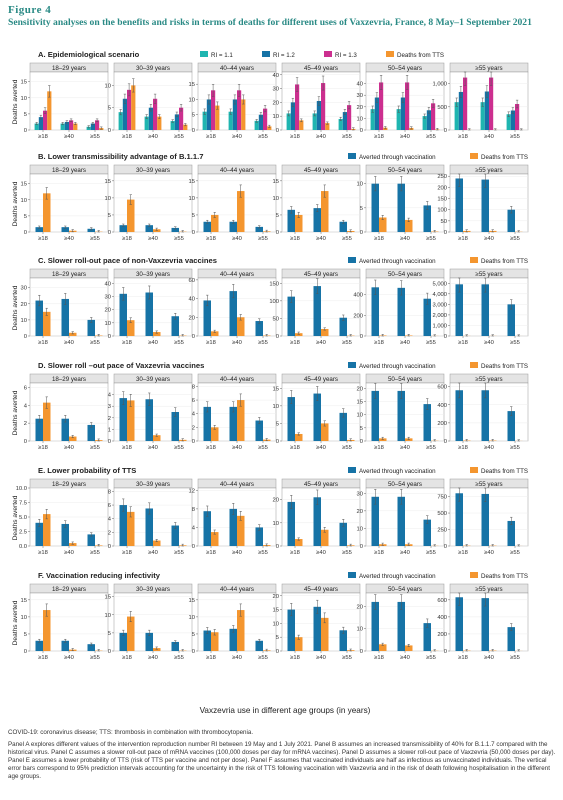 The width and height of the screenshot is (563, 800). What do you see at coordinates (399, 307) in the screenshot?
I see `facet-C-5: 50–54 years 0 200 400 ≥18 ≥40 ≥55` at bounding box center [399, 307].